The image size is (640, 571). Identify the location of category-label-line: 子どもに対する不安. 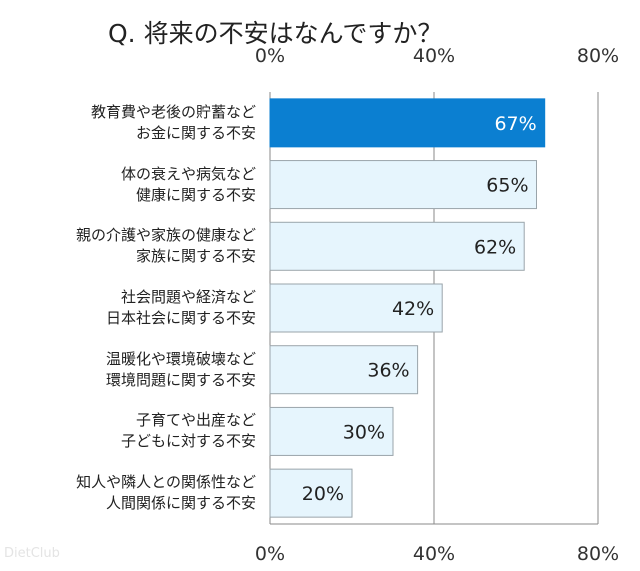
(188, 441).